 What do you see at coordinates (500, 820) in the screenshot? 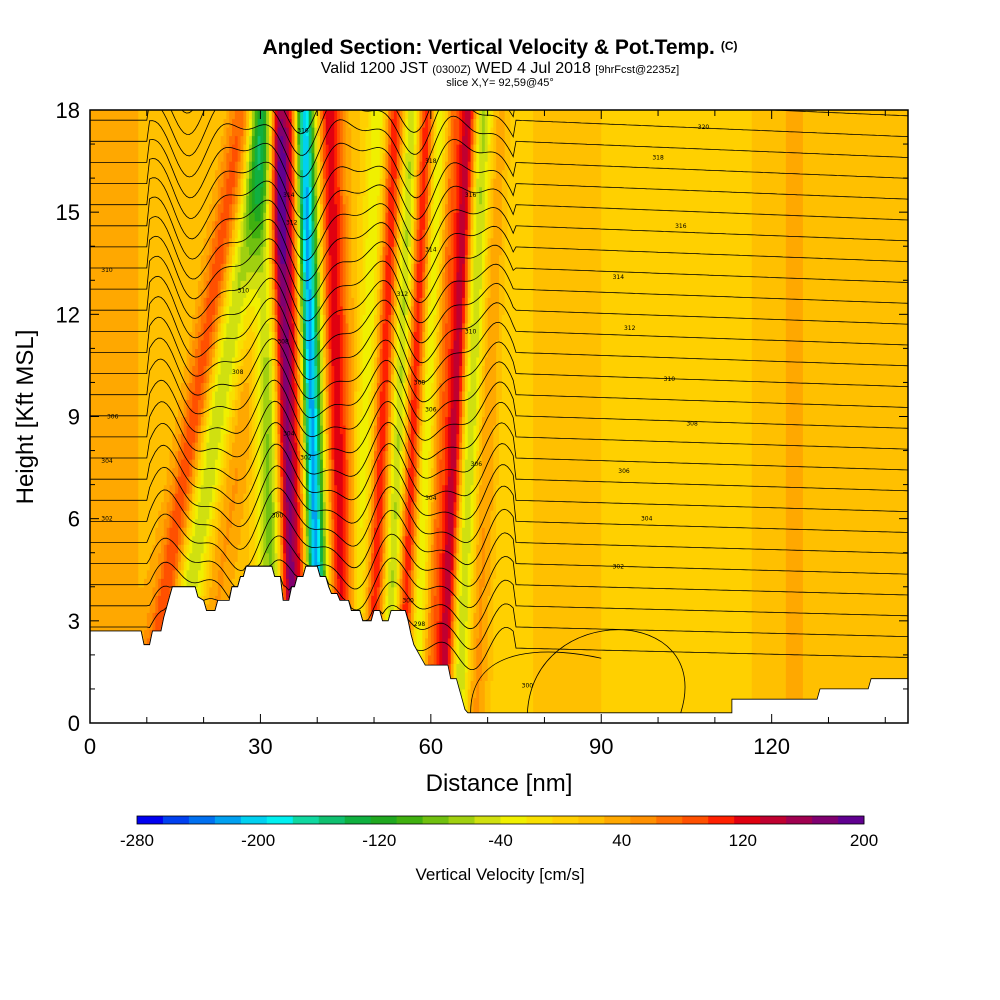
I see `colorbar` at bounding box center [500, 820].